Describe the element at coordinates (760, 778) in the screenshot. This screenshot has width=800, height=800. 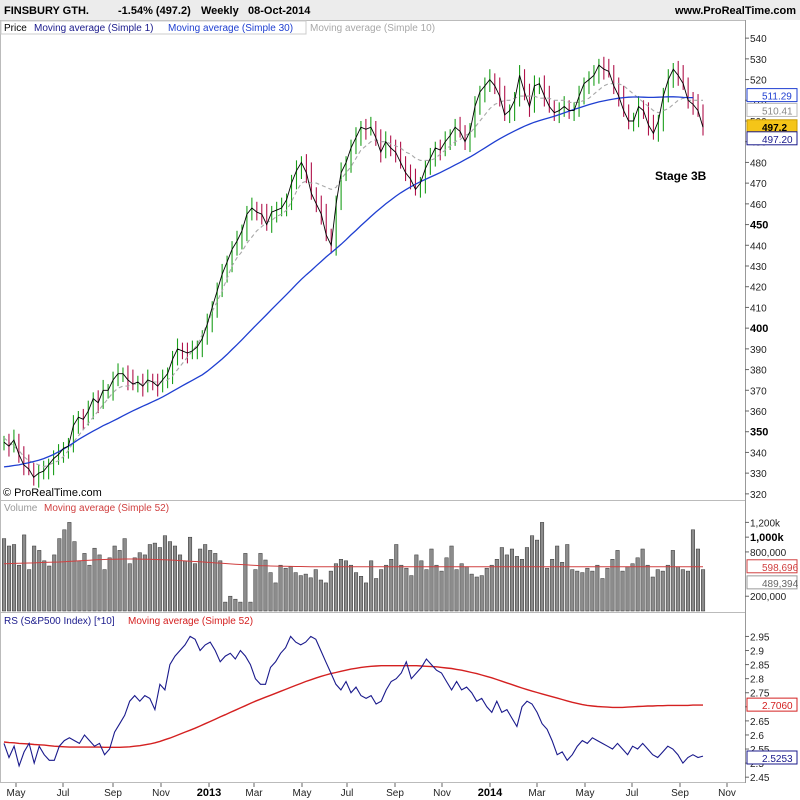
I see `rs-tick-label: 2.45` at that location.